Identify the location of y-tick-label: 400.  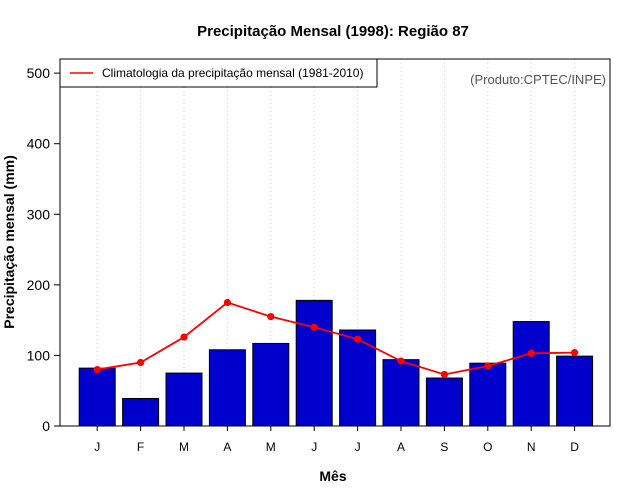
(39, 144).